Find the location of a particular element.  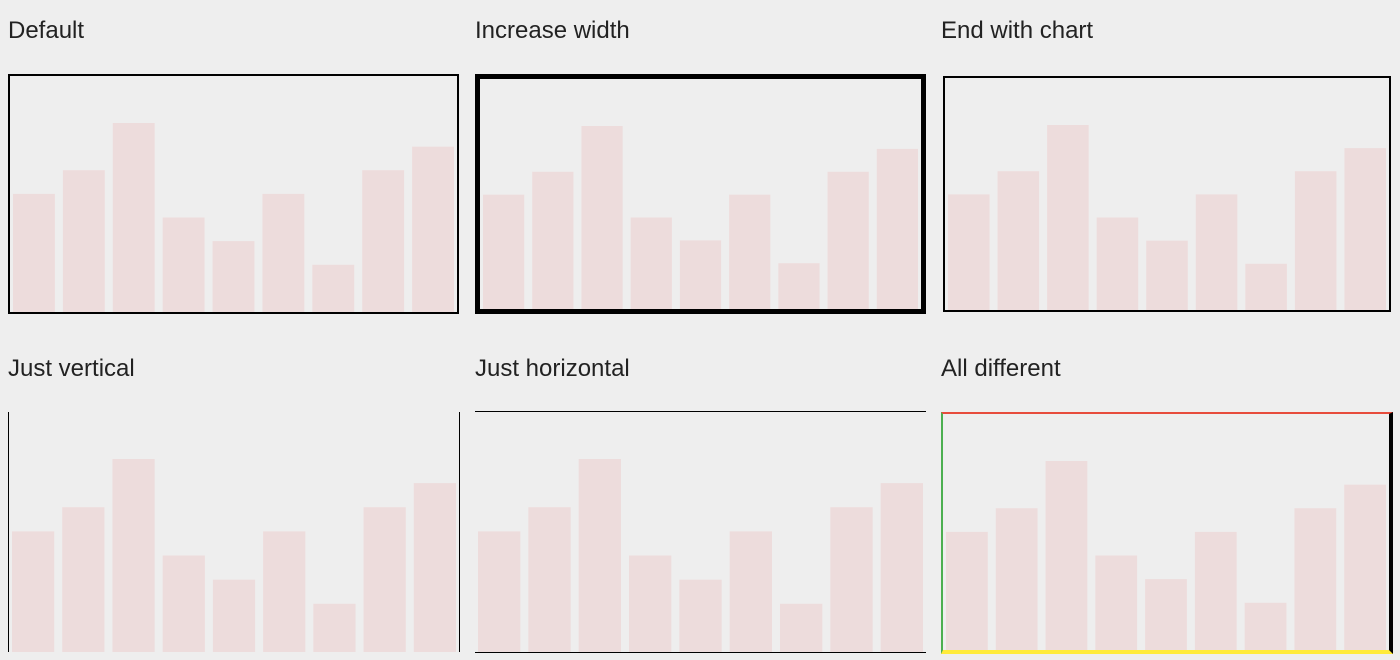

chart-end-with-chart is located at coordinates (1167, 194).